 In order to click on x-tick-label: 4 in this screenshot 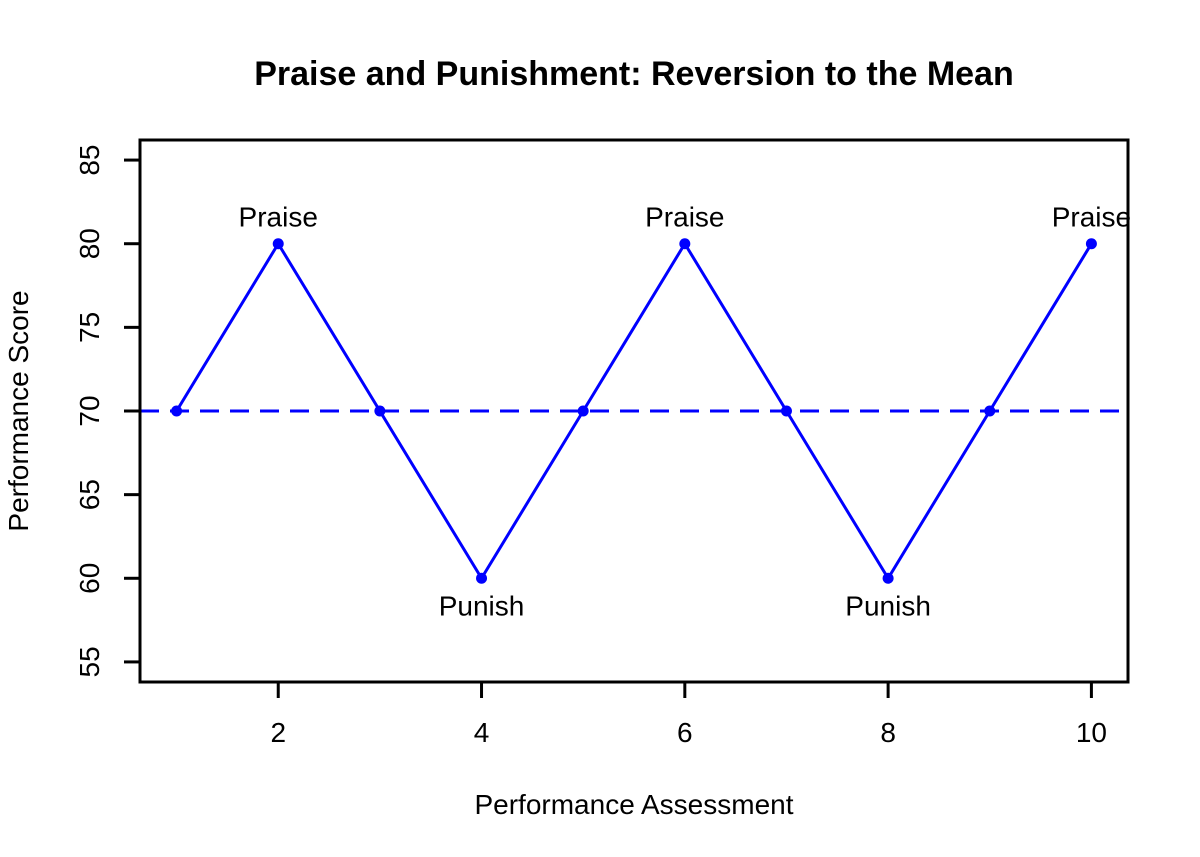, I will do `click(482, 732)`.